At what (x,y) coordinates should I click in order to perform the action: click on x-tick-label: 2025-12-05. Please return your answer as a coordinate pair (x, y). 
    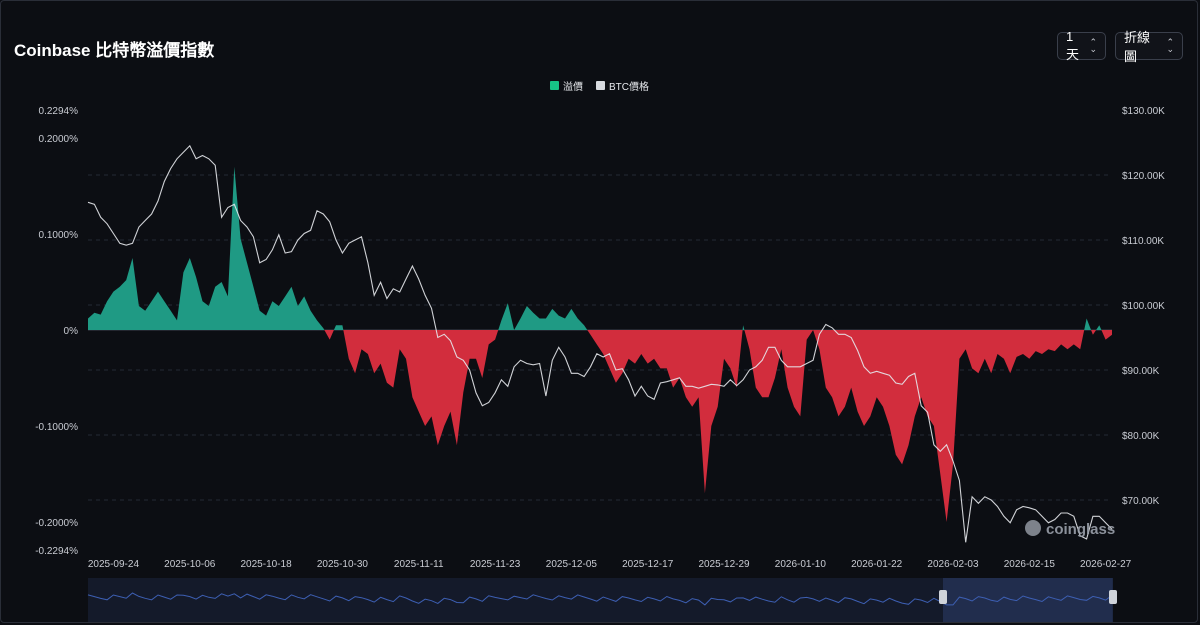
    Looking at the image, I should click on (572, 564).